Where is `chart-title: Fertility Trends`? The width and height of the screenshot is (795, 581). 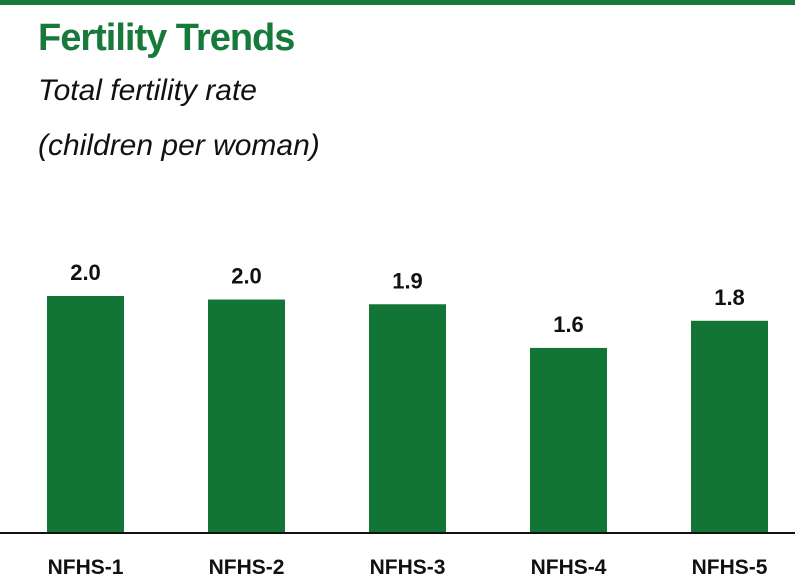 chart-title: Fertility Trends is located at coordinates (166, 38).